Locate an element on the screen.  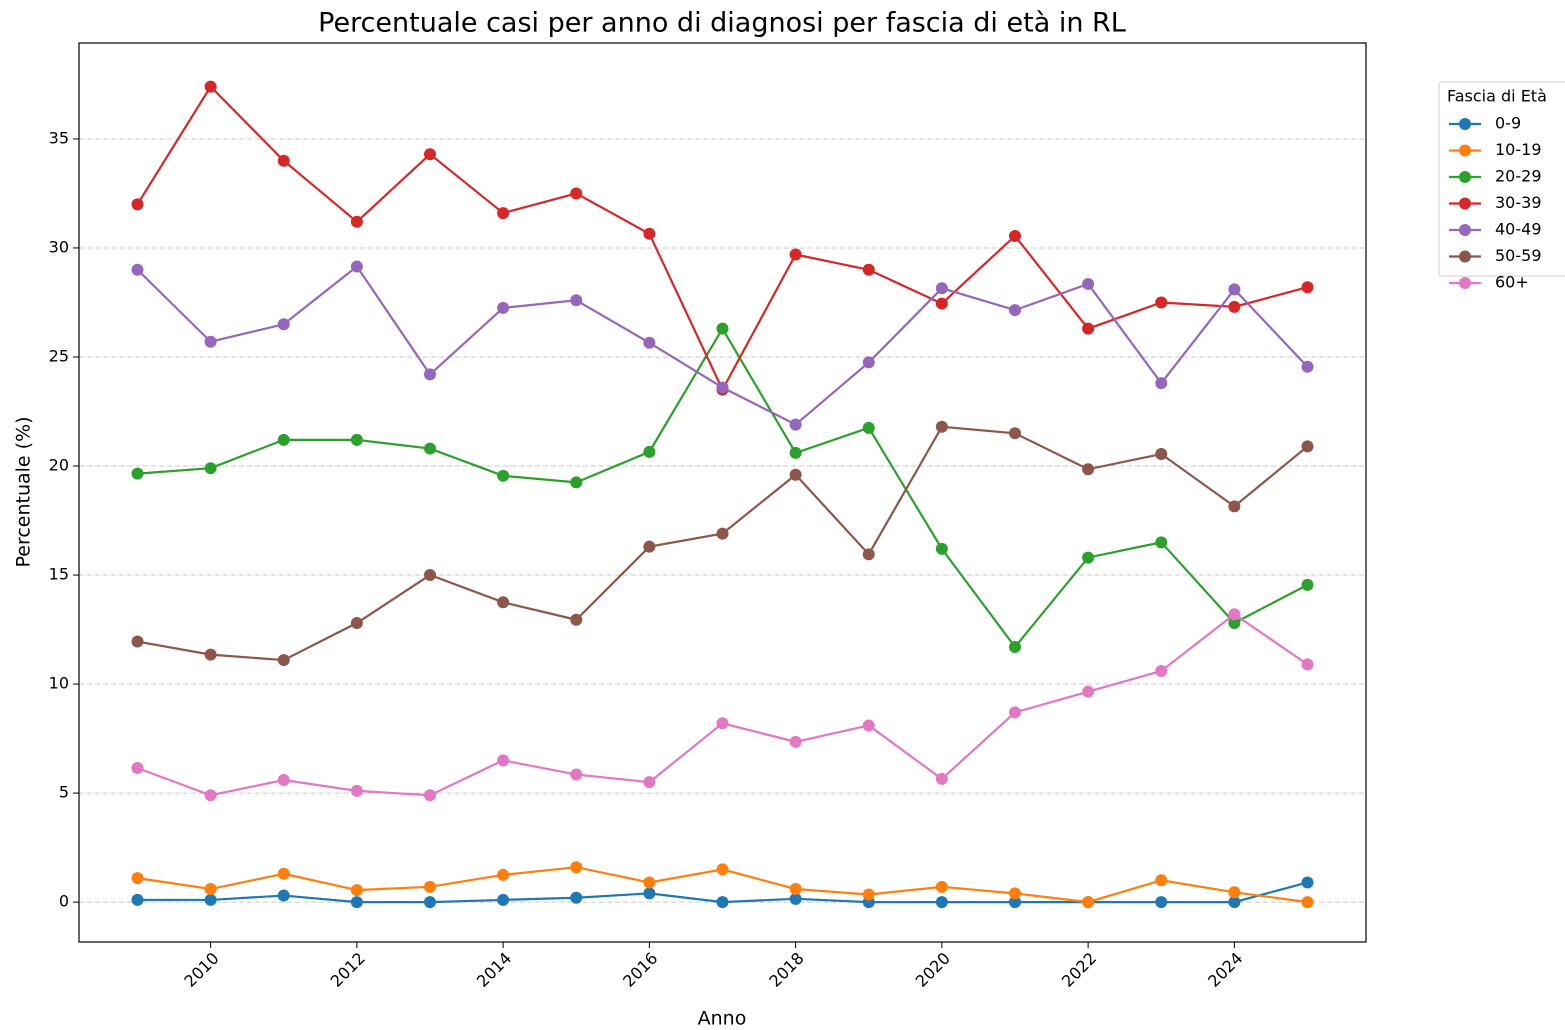
x-axis-label: Anno is located at coordinates (722, 1019).